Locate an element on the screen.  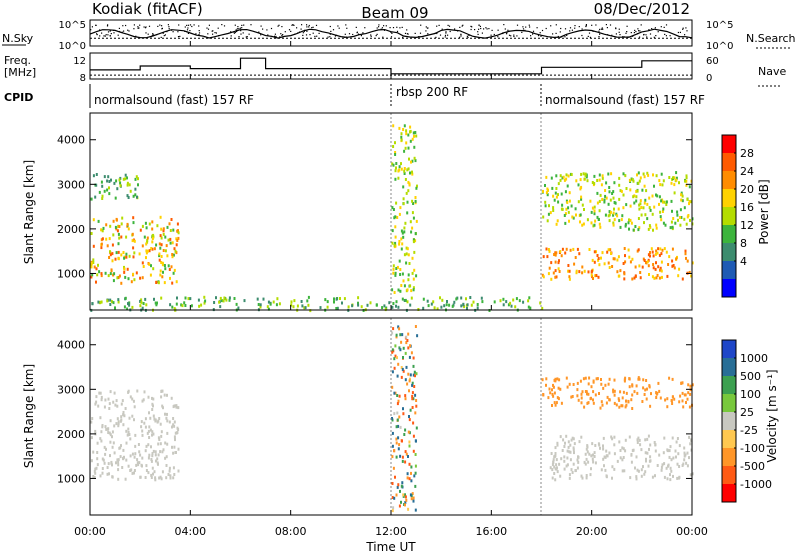
x-axis-label: Time UT is located at coordinates (390, 547).